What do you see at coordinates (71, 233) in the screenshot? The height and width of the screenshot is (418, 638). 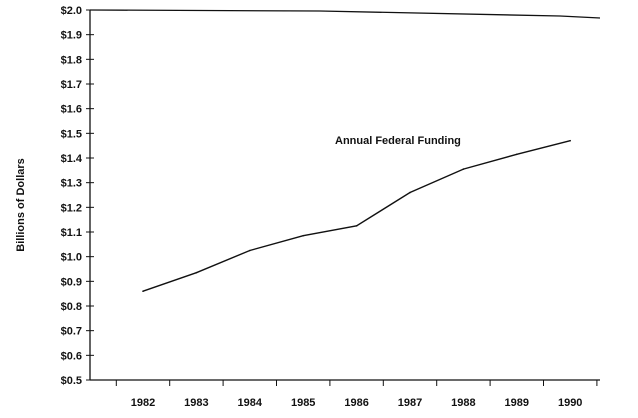 I see `y-tick-label: $1.1` at bounding box center [71, 233].